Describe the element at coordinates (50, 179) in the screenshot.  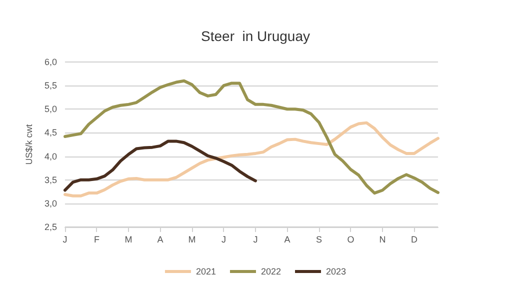
I see `y-tick-label: 3,5` at that location.